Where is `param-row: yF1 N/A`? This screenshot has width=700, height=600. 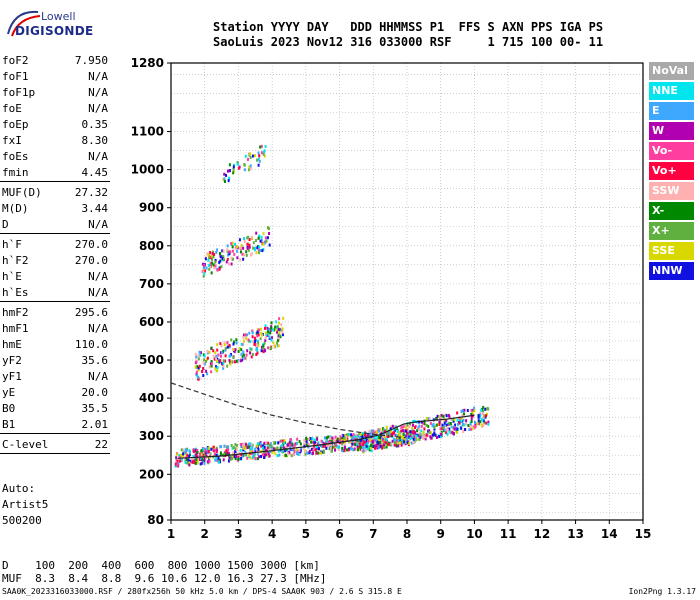 param-row: yF1 N/A is located at coordinates (55, 376).